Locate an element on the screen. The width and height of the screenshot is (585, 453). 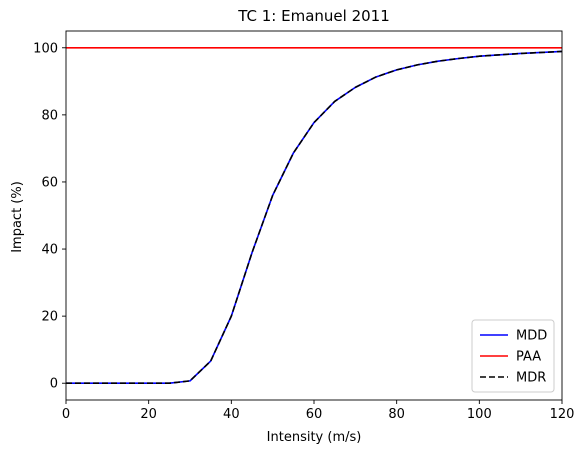
legend-box is located at coordinates (513, 356).